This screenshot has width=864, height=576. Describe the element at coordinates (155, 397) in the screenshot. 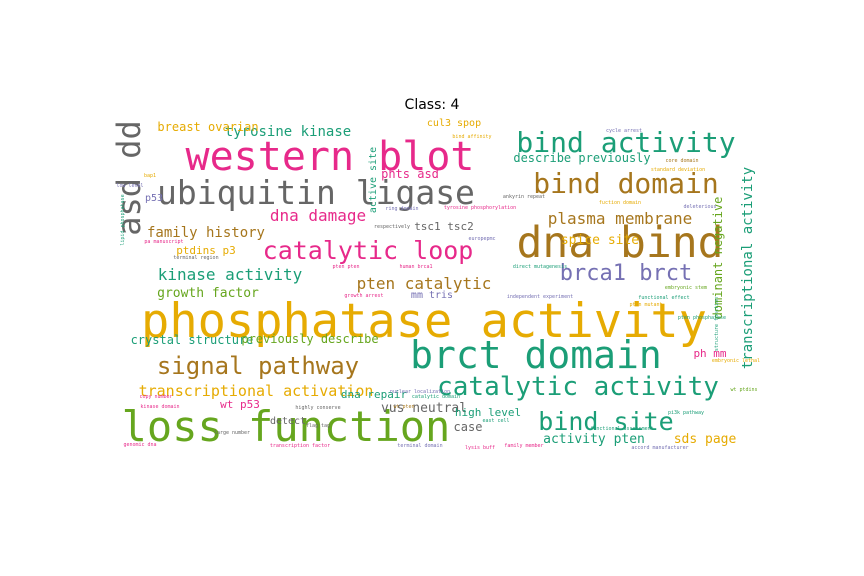

I see `cloud-word: copy number` at that location.